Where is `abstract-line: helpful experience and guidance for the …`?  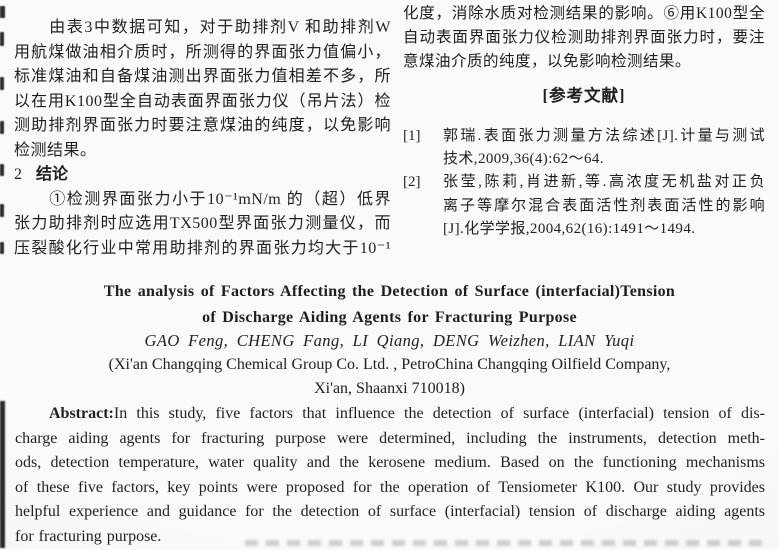 abstract-line: helpful experience and guidance for the … is located at coordinates (390, 512).